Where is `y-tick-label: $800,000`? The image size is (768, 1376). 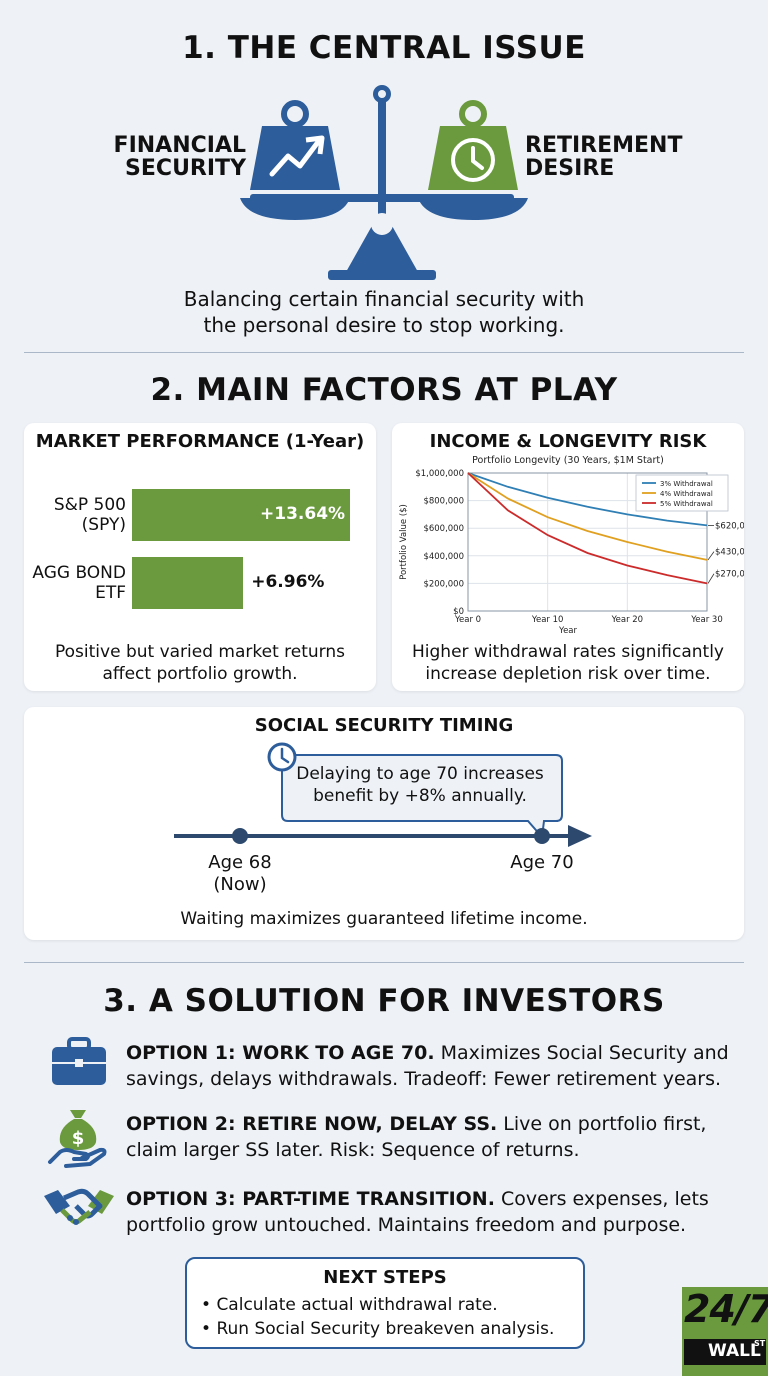 y-tick-label: $800,000 is located at coordinates (443, 502).